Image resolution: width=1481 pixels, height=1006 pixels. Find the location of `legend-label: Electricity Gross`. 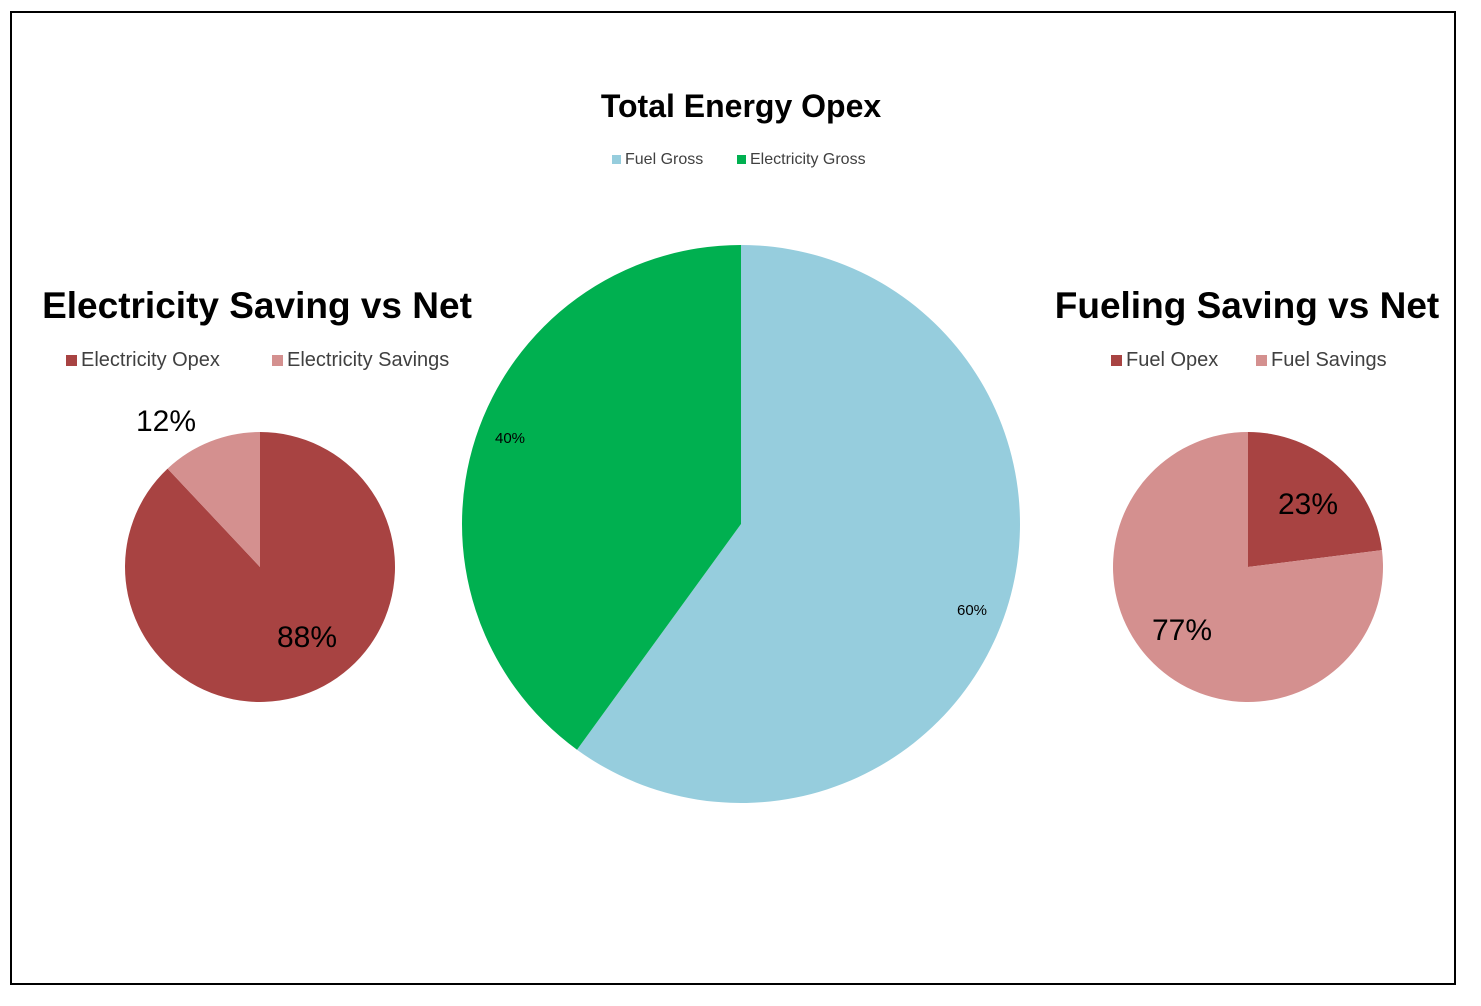

legend-label: Electricity Gross is located at coordinates (808, 159).